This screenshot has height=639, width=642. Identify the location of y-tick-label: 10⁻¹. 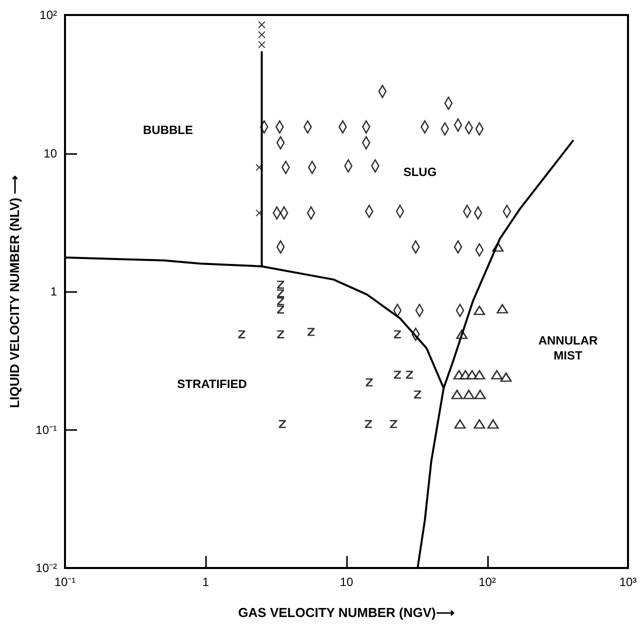
(47, 429).